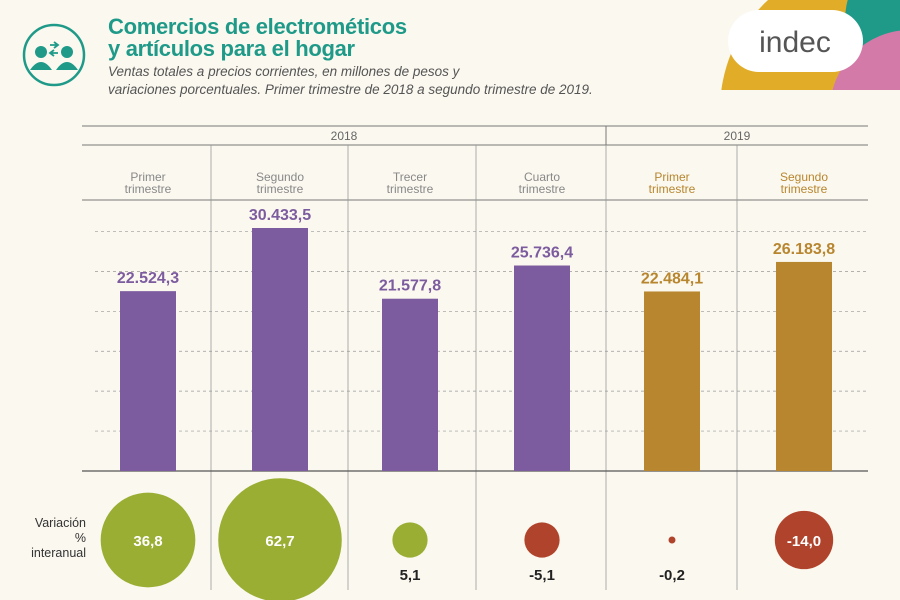 The width and height of the screenshot is (900, 600). Describe the element at coordinates (58, 553) in the screenshot. I see `variation-label: interanual` at that location.